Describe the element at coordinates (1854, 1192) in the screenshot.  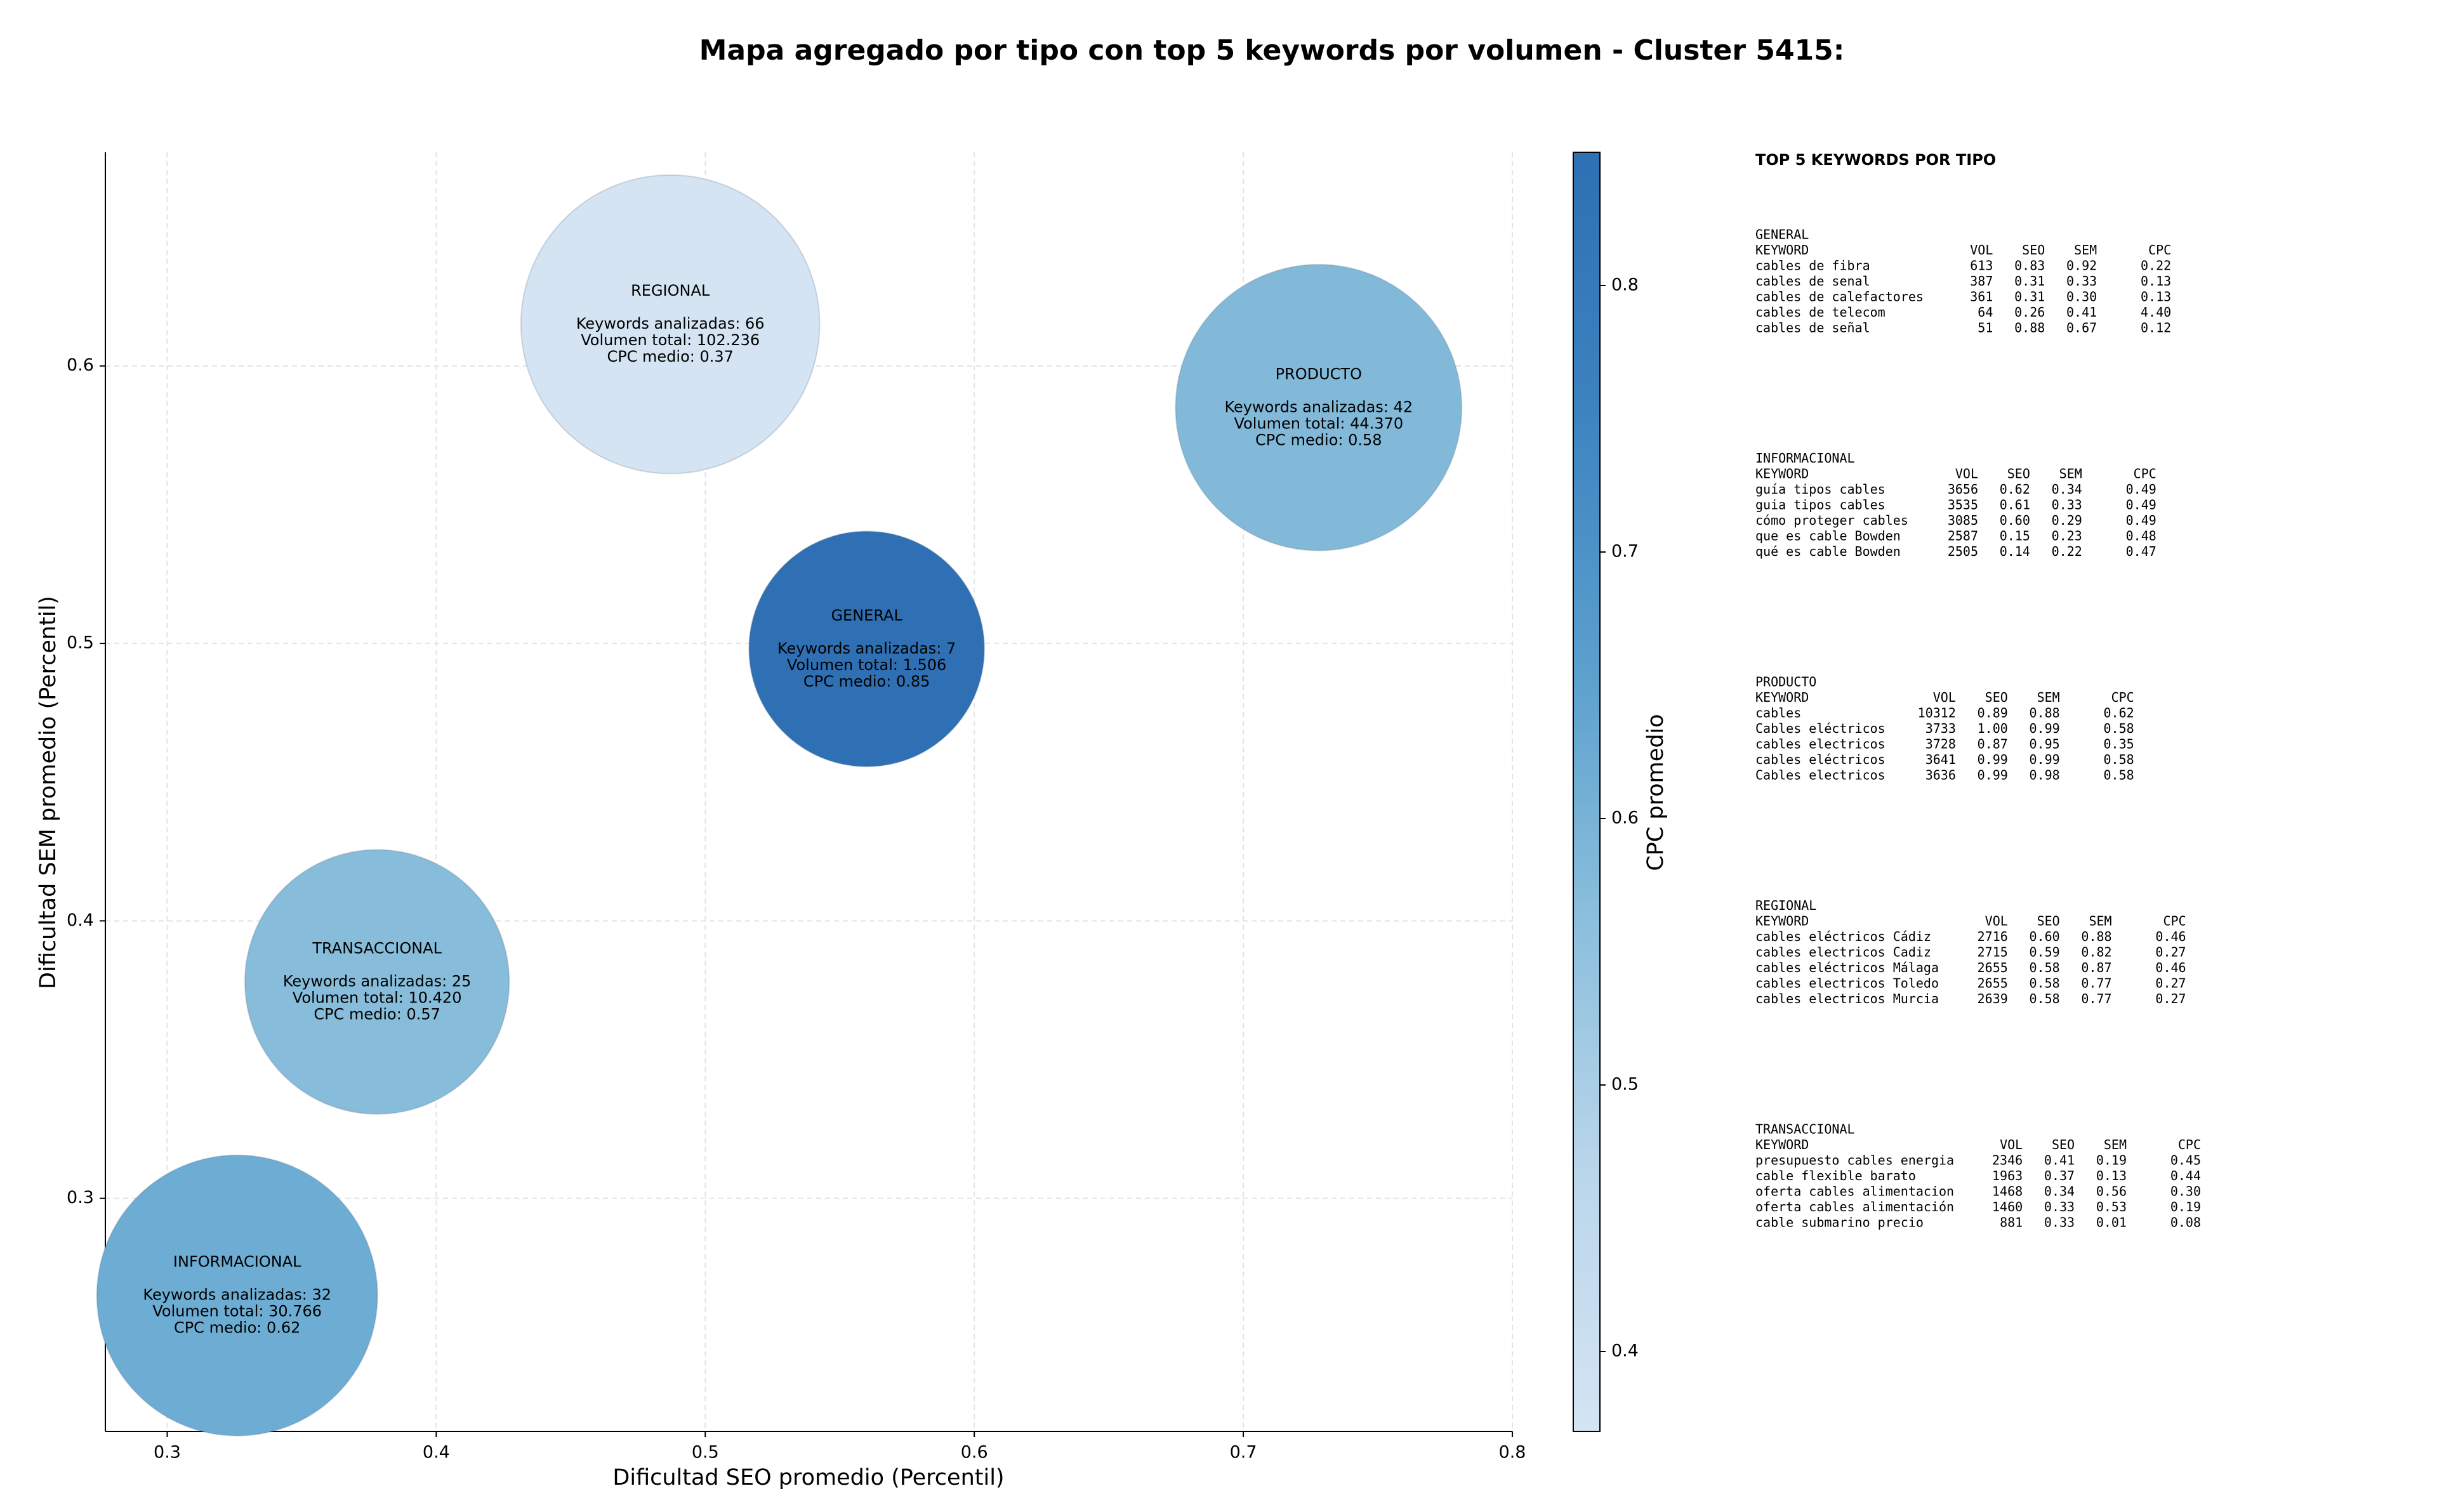
I see `table-cell: oferta cables alimentacion` at that location.